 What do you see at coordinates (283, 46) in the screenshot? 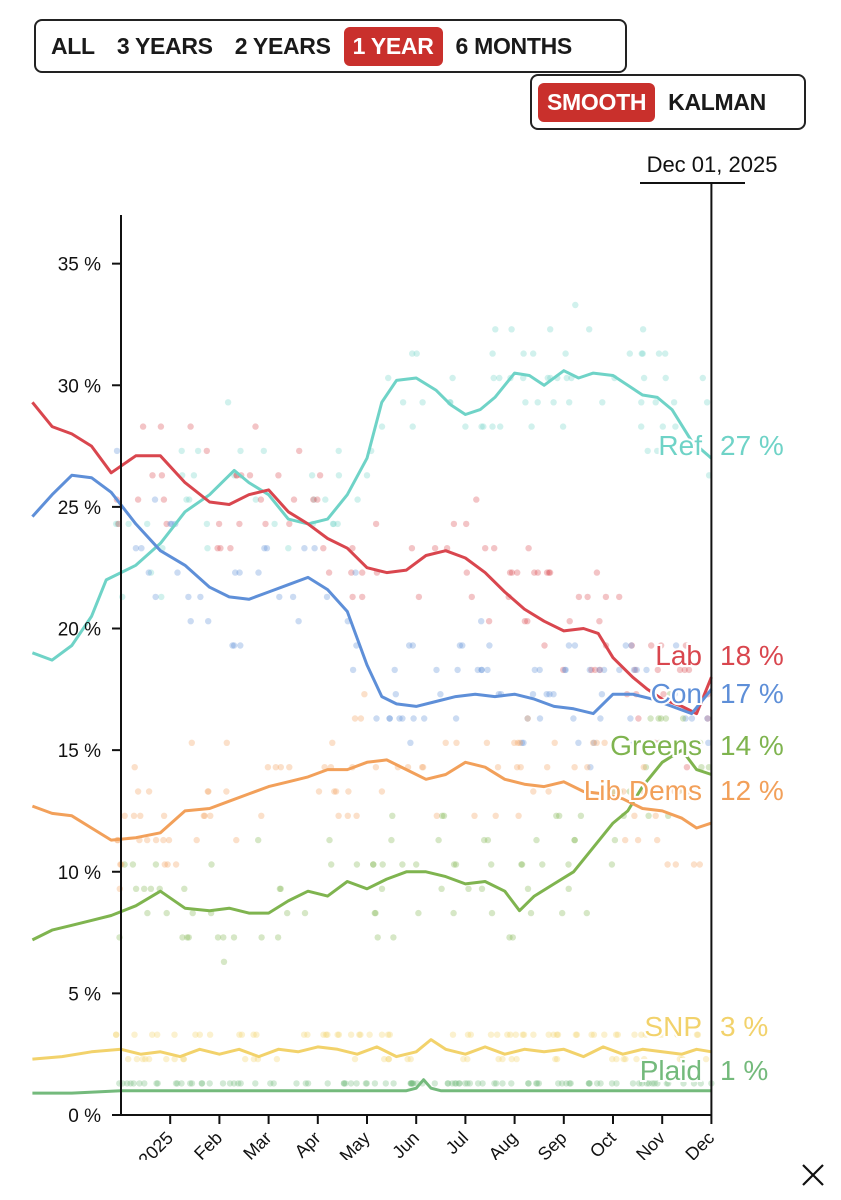
I see `range-2-years-button: 2 YEARS` at bounding box center [283, 46].